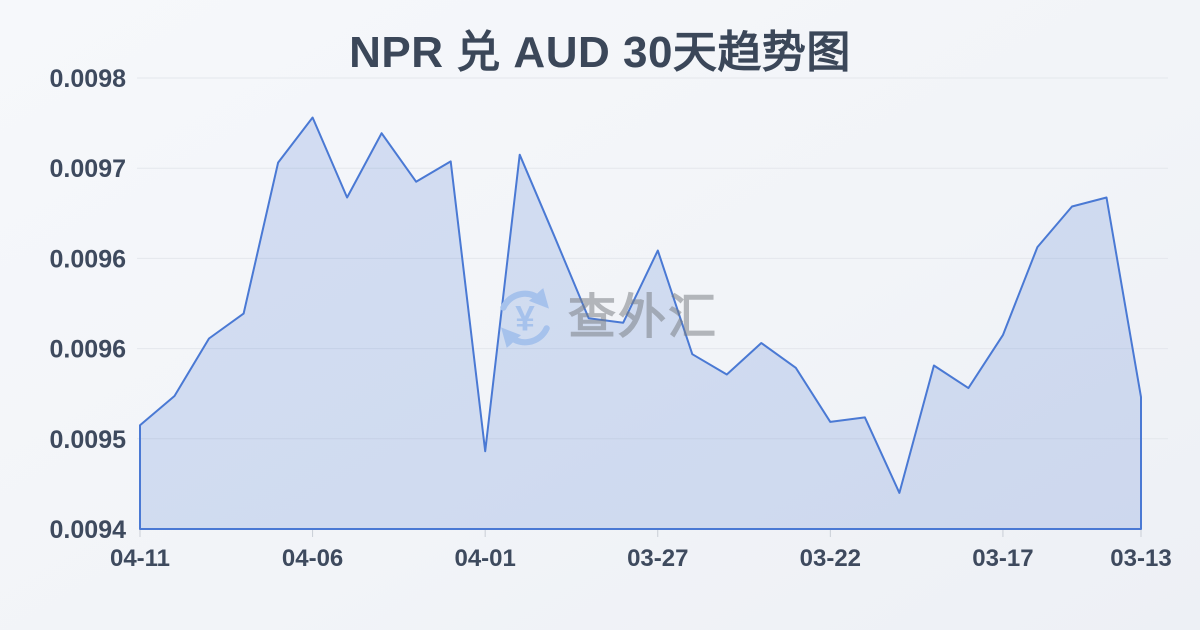 The height and width of the screenshot is (630, 1200). What do you see at coordinates (312, 558) in the screenshot?
I see `x-axis-label: 04-06` at bounding box center [312, 558].